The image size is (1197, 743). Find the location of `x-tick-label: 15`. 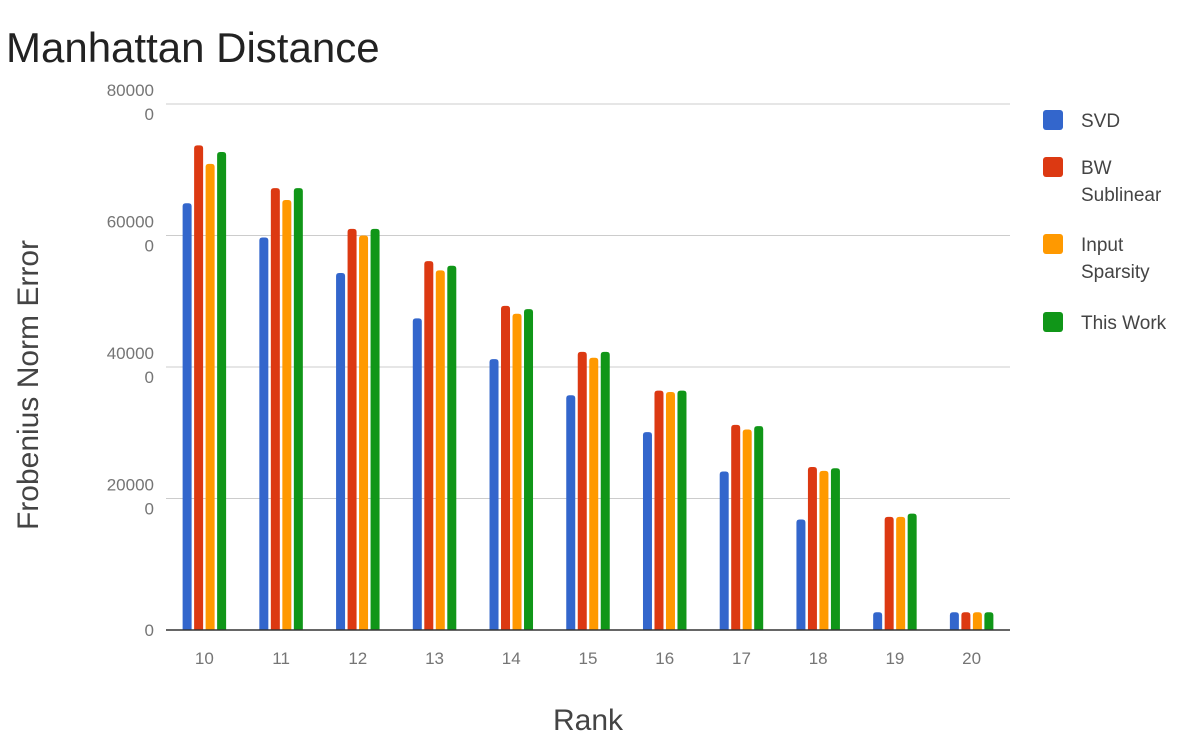

x-tick-label: 15 is located at coordinates (588, 658).